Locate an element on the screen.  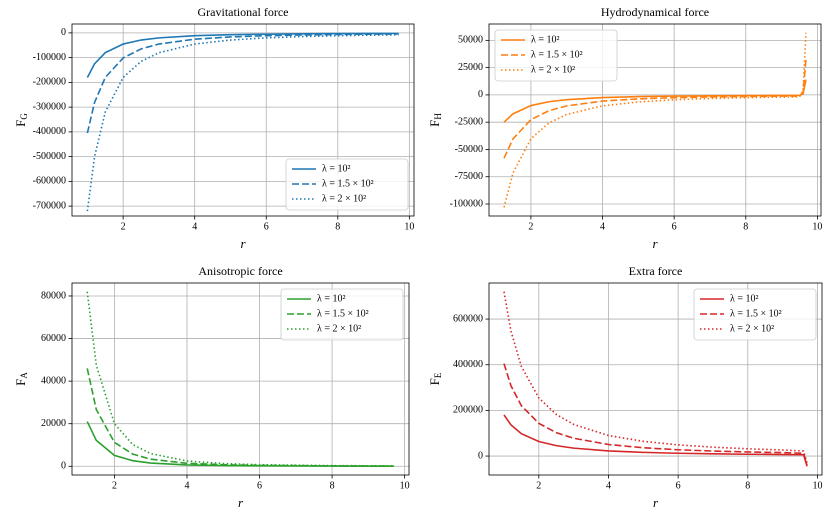
y-tick-label: 200000 is located at coordinates (468, 410).